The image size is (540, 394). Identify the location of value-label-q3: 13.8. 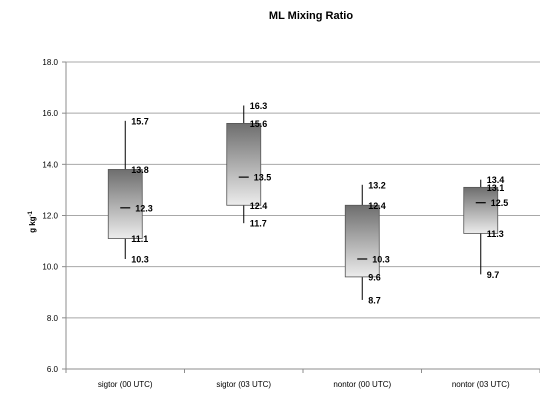
(140, 170).